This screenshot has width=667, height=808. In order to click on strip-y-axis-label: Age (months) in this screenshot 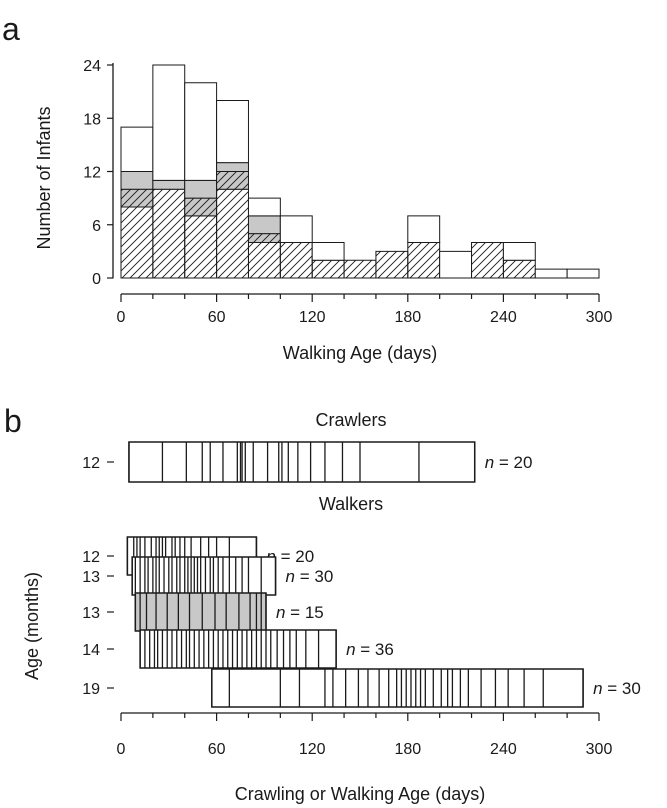, I will do `click(32, 626)`.